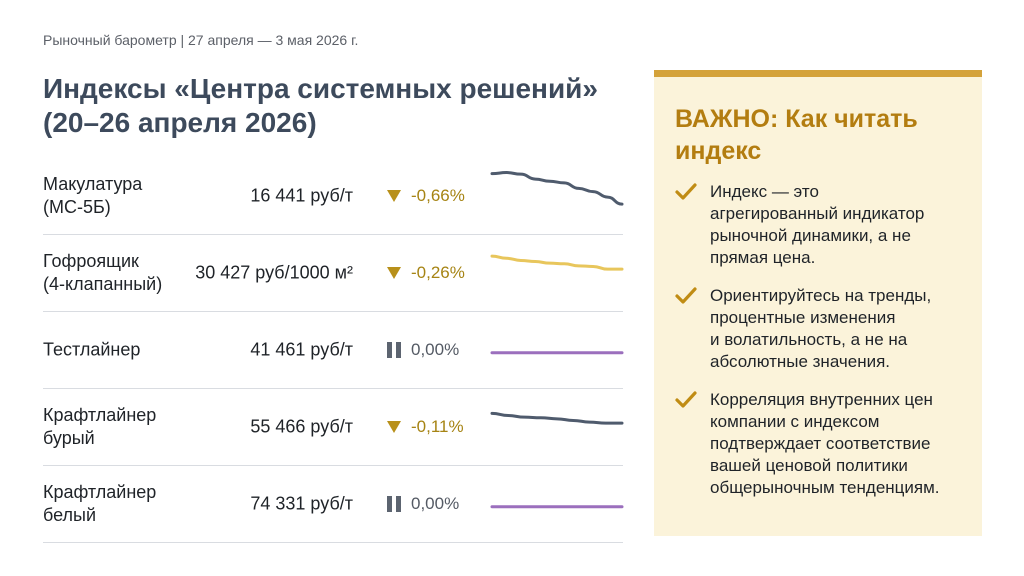  Describe the element at coordinates (102, 273) in the screenshot. I see `row-name: Гофроящик (4-клапанный)` at that location.